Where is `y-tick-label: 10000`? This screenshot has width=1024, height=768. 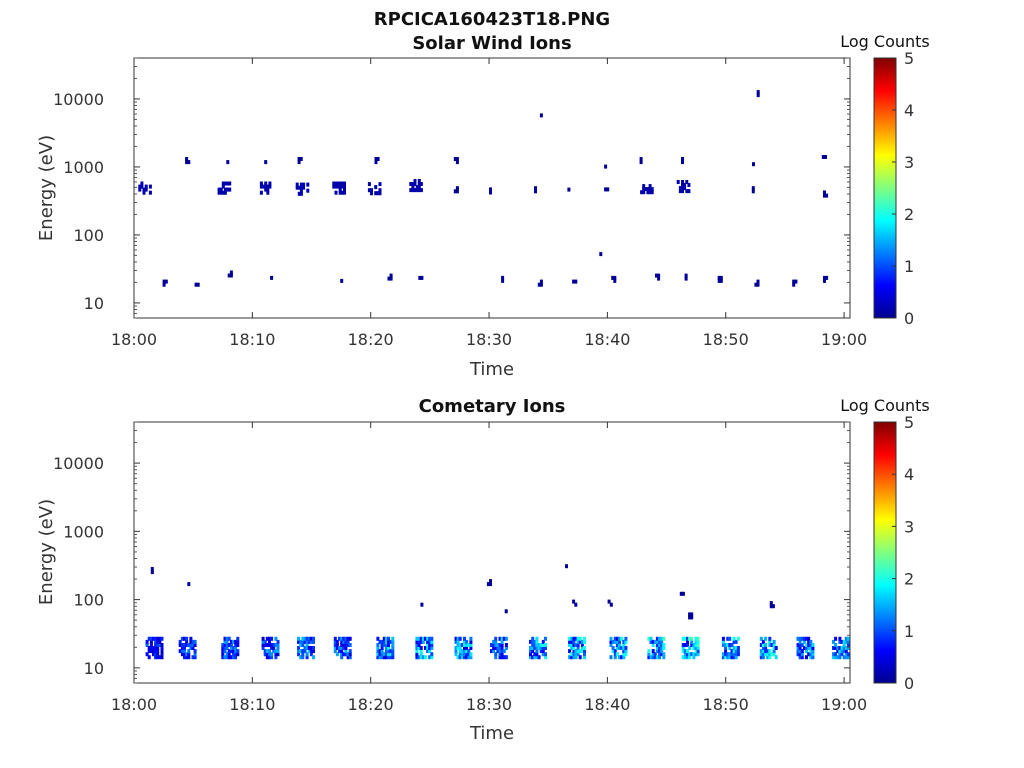
y-tick-label: 10000 is located at coordinates (78, 463).